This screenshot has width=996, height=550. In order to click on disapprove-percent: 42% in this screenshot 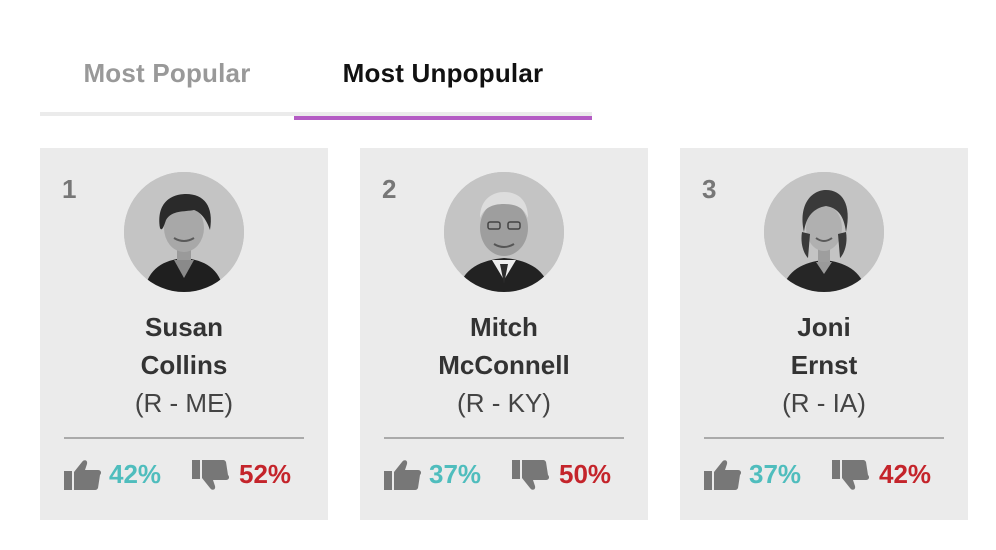, I will do `click(905, 474)`.